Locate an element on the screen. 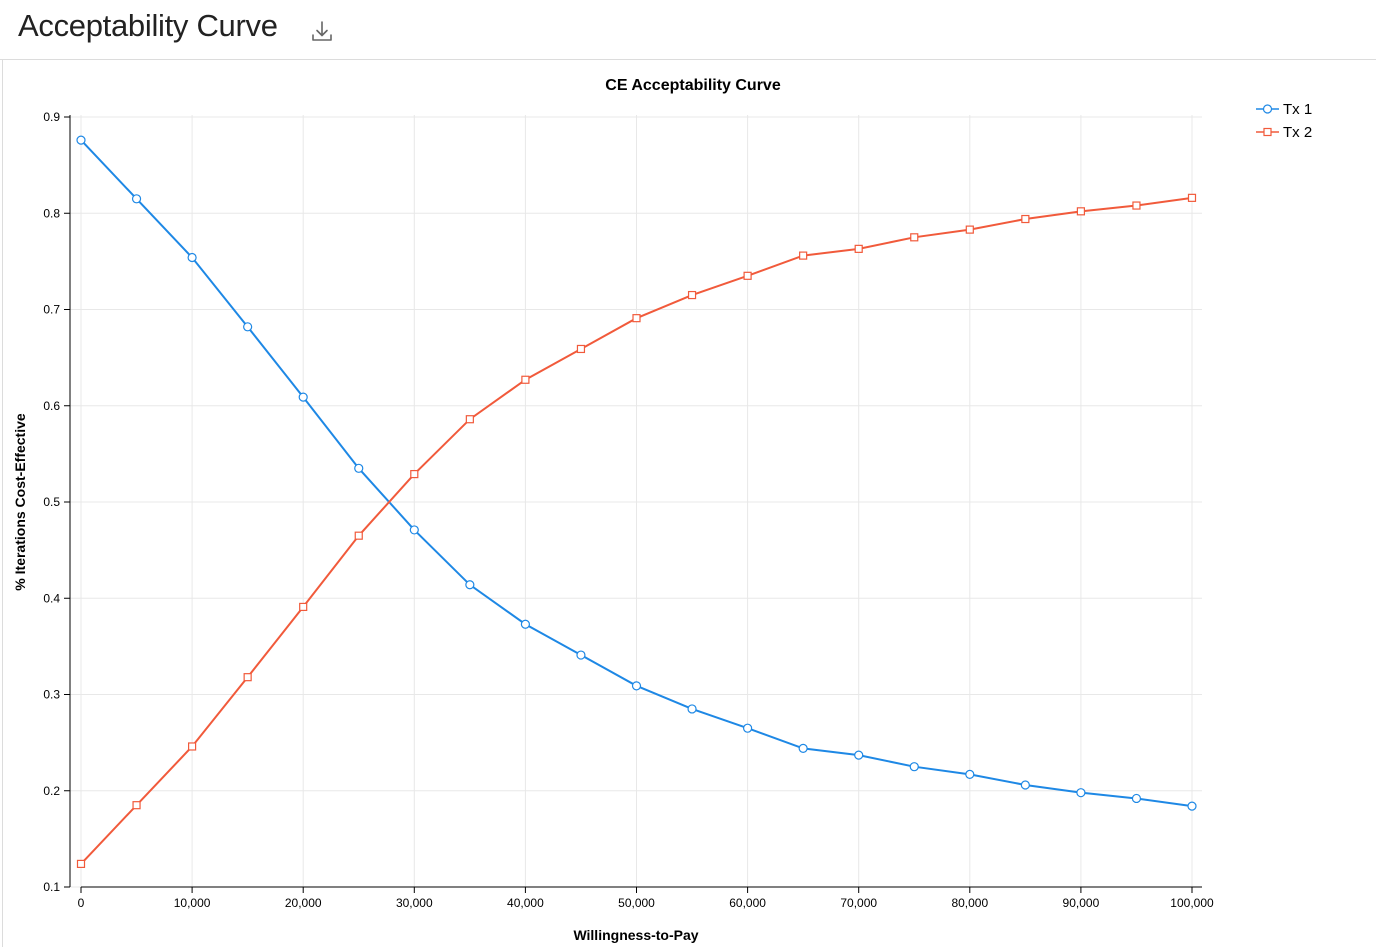 This screenshot has width=1376, height=952. x-tick-label: 70,000 is located at coordinates (858, 903).